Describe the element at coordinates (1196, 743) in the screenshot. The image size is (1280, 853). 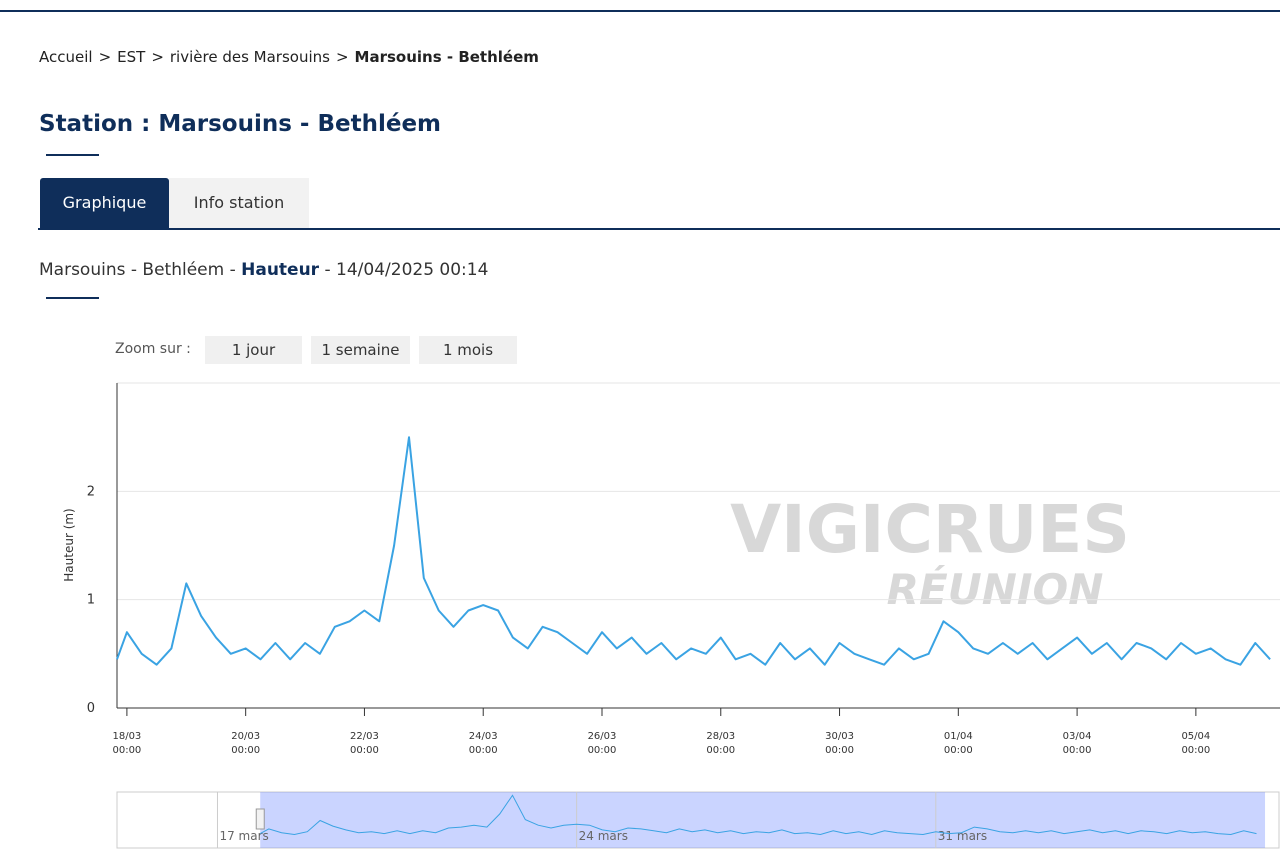
I see `x-tick-label: 05/04 00:00` at that location.